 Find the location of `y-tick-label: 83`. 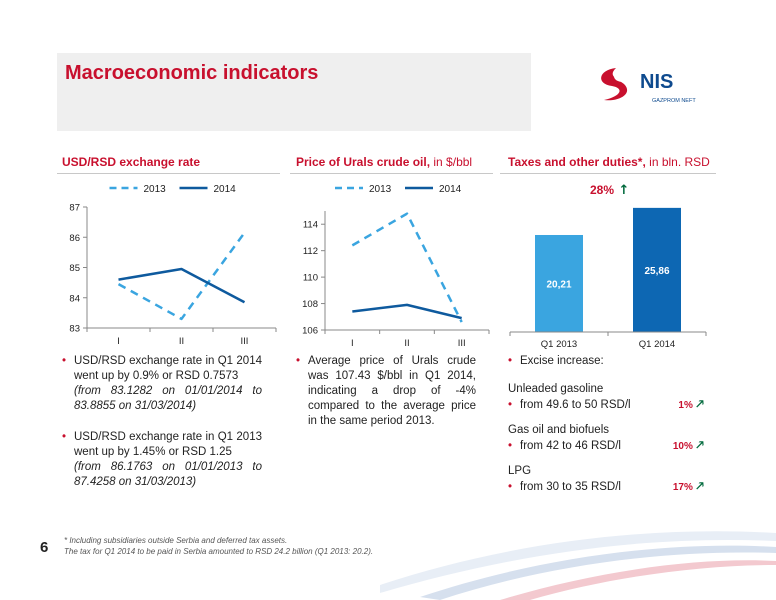

y-tick-label: 83 is located at coordinates (74, 329).